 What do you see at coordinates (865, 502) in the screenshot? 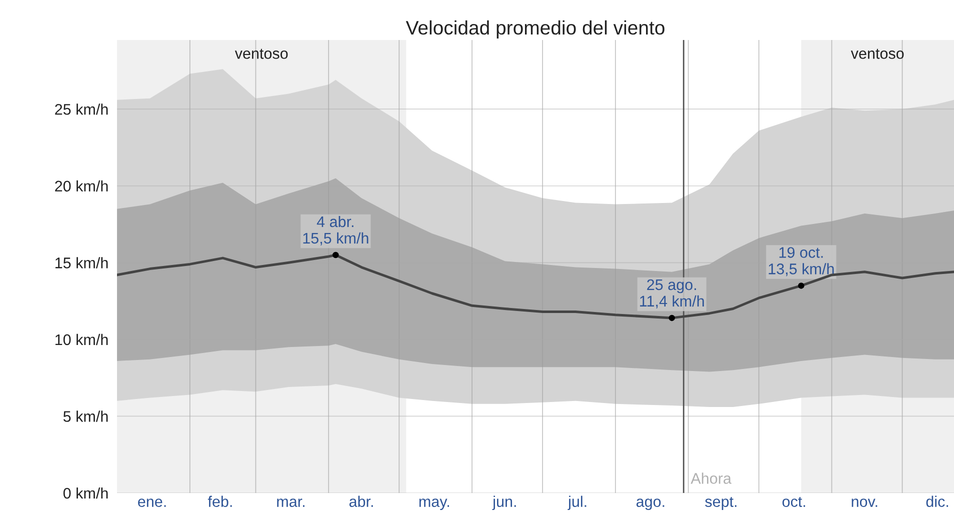
I see `x-tick-label: nov.` at bounding box center [865, 502].